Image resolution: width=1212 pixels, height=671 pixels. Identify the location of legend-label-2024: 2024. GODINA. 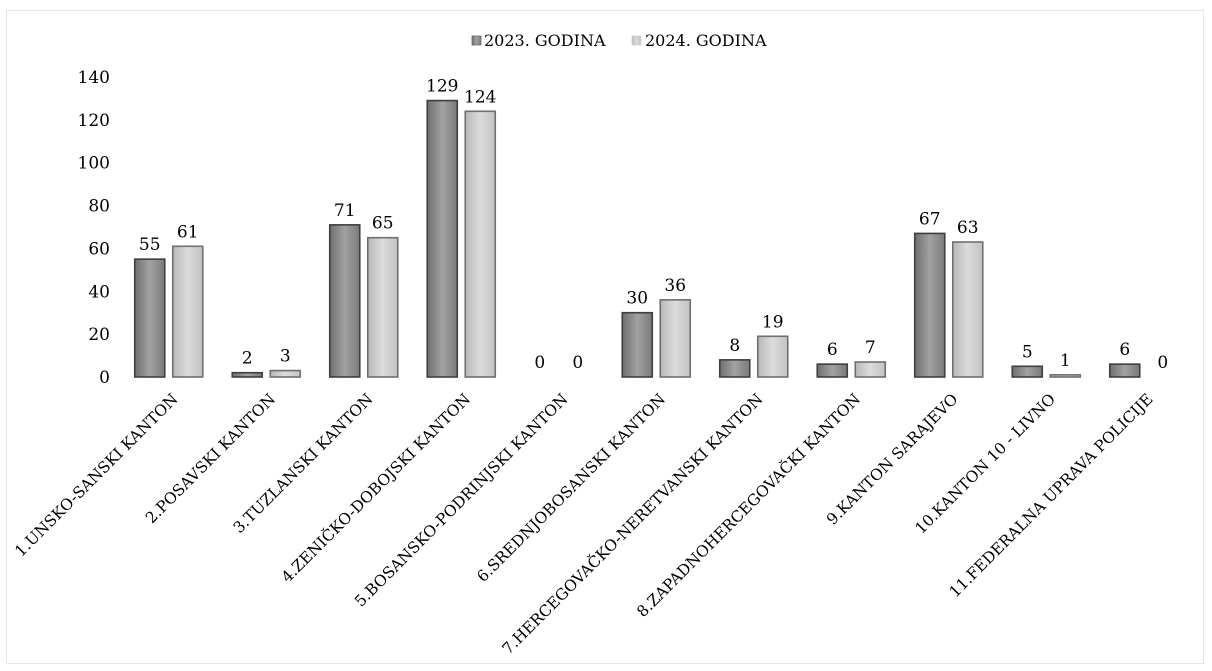
(706, 40).